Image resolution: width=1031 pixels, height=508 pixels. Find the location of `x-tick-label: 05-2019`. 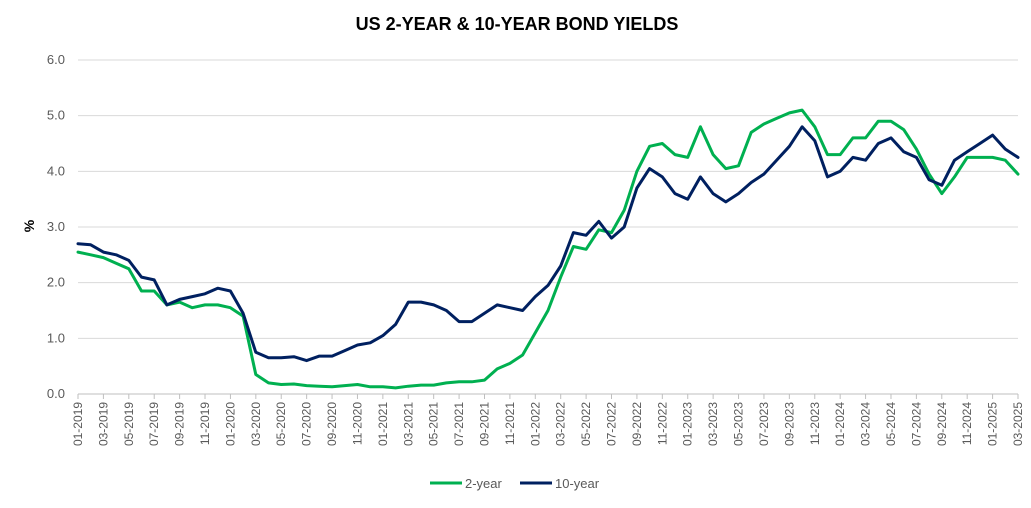

x-tick-label: 05-2019 is located at coordinates (129, 424).